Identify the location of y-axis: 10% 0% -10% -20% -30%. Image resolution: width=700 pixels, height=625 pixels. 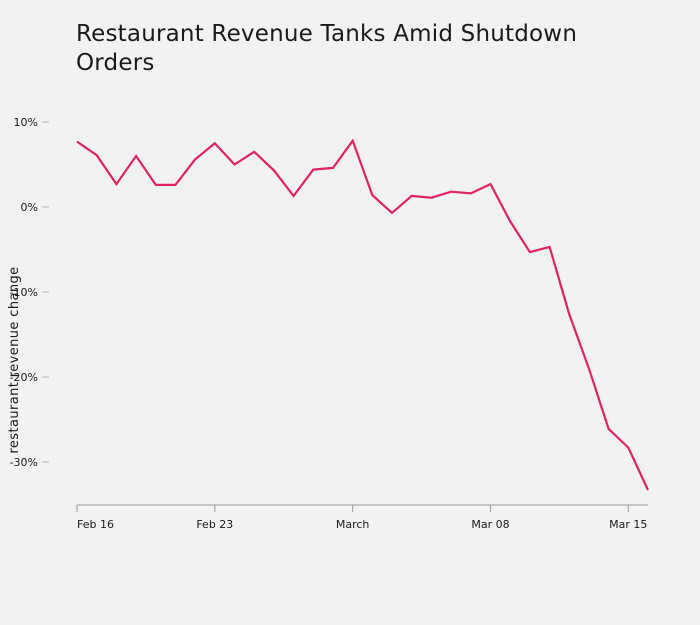
(29, 292).